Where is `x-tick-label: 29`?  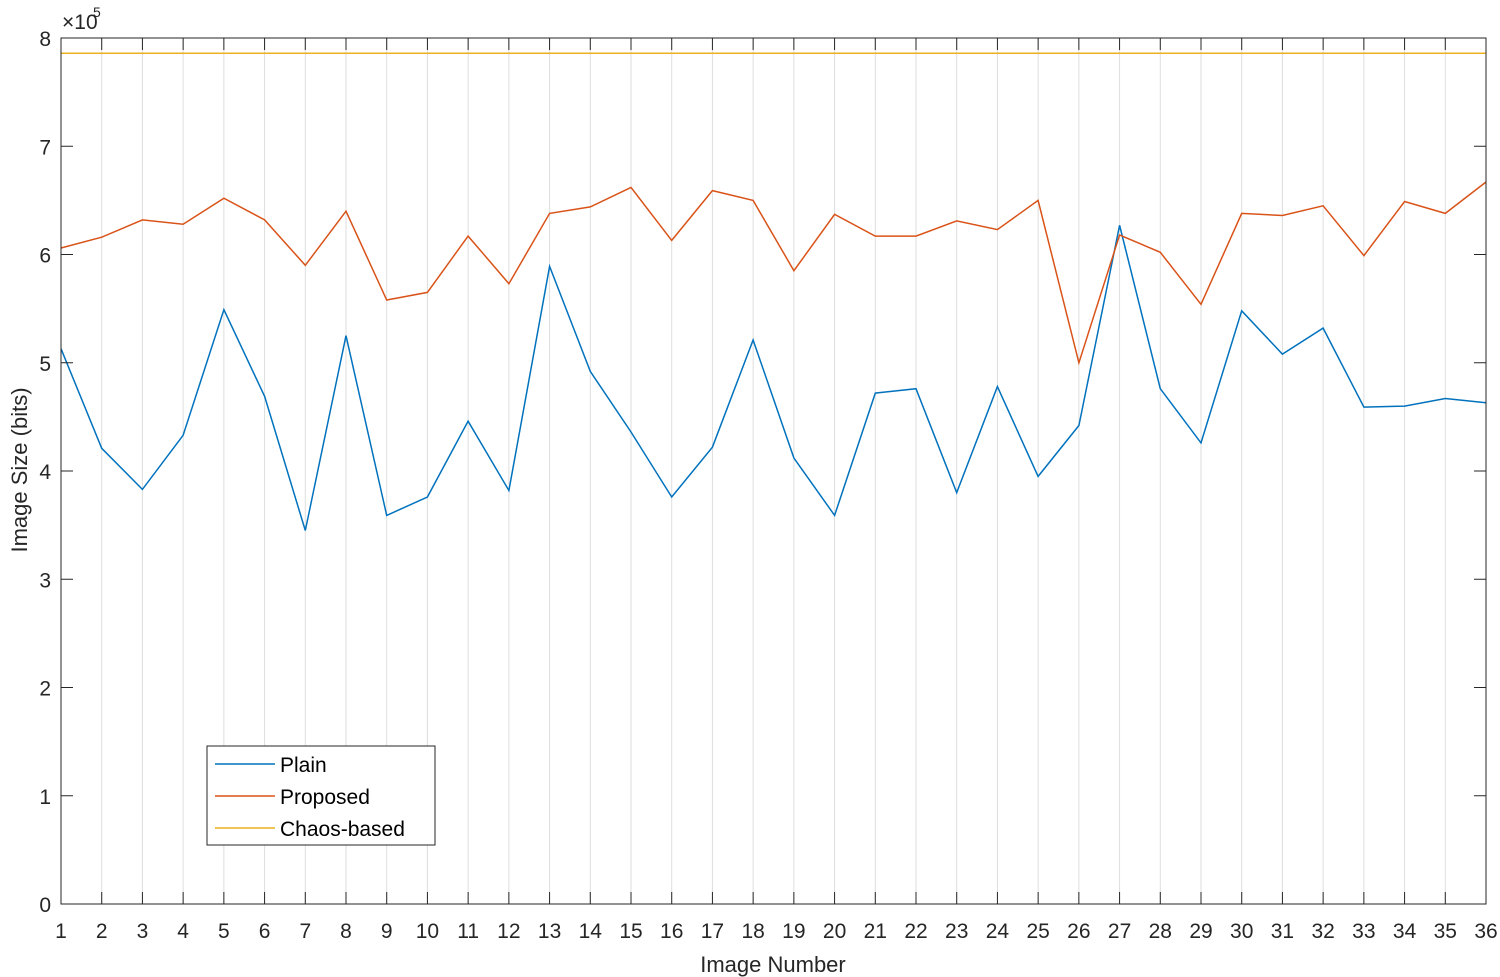 x-tick-label: 29 is located at coordinates (1200, 931).